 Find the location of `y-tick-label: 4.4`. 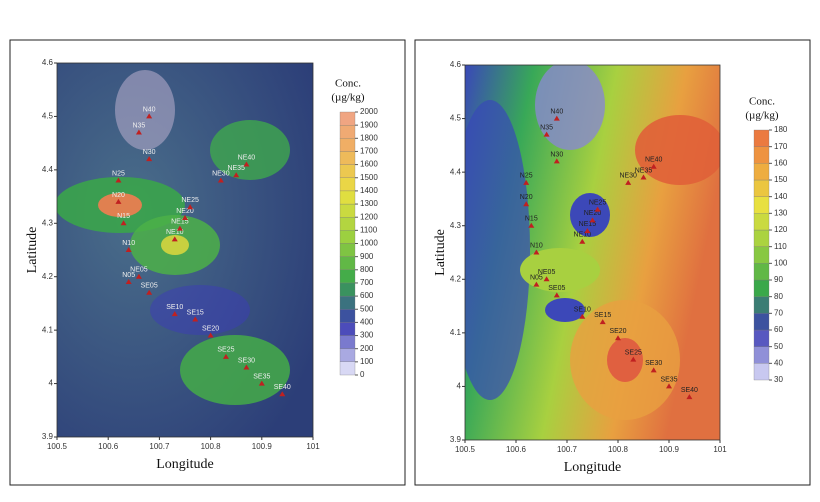

y-tick-label: 4.4 is located at coordinates (48, 169).